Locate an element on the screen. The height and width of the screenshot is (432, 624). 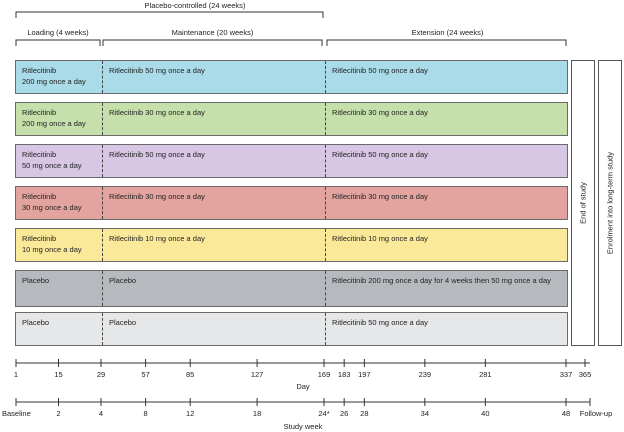
day-tick-label: 239 is located at coordinates (425, 374).